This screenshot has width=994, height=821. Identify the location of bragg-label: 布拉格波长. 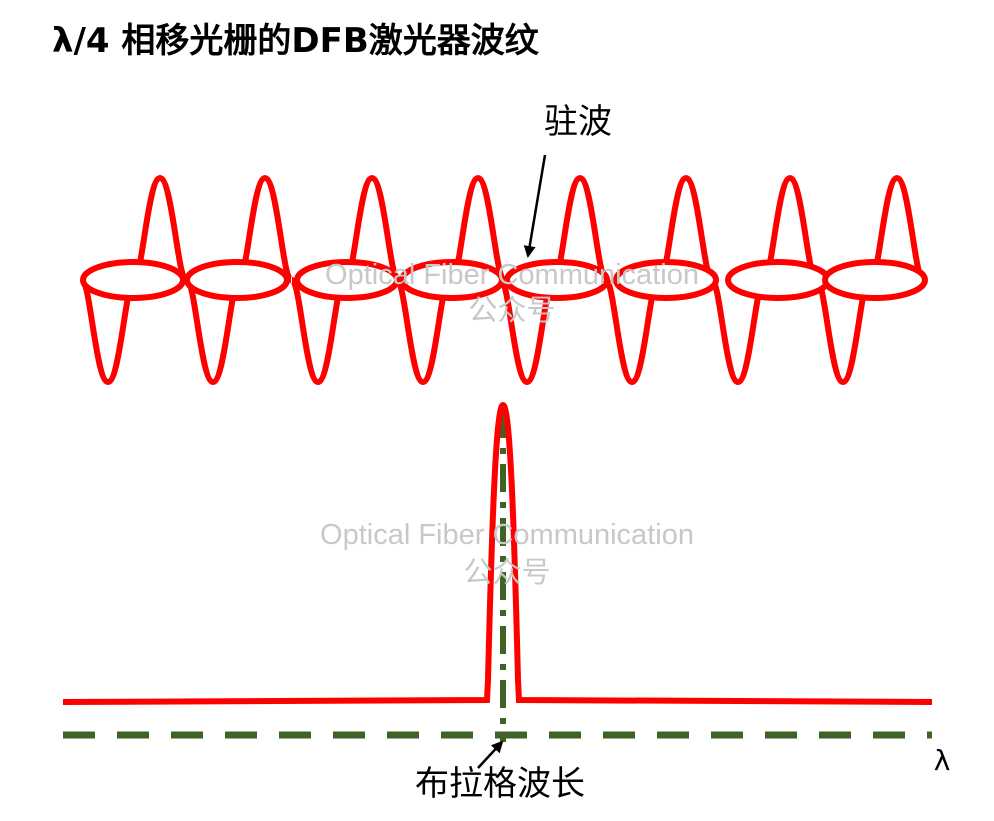
(500, 784).